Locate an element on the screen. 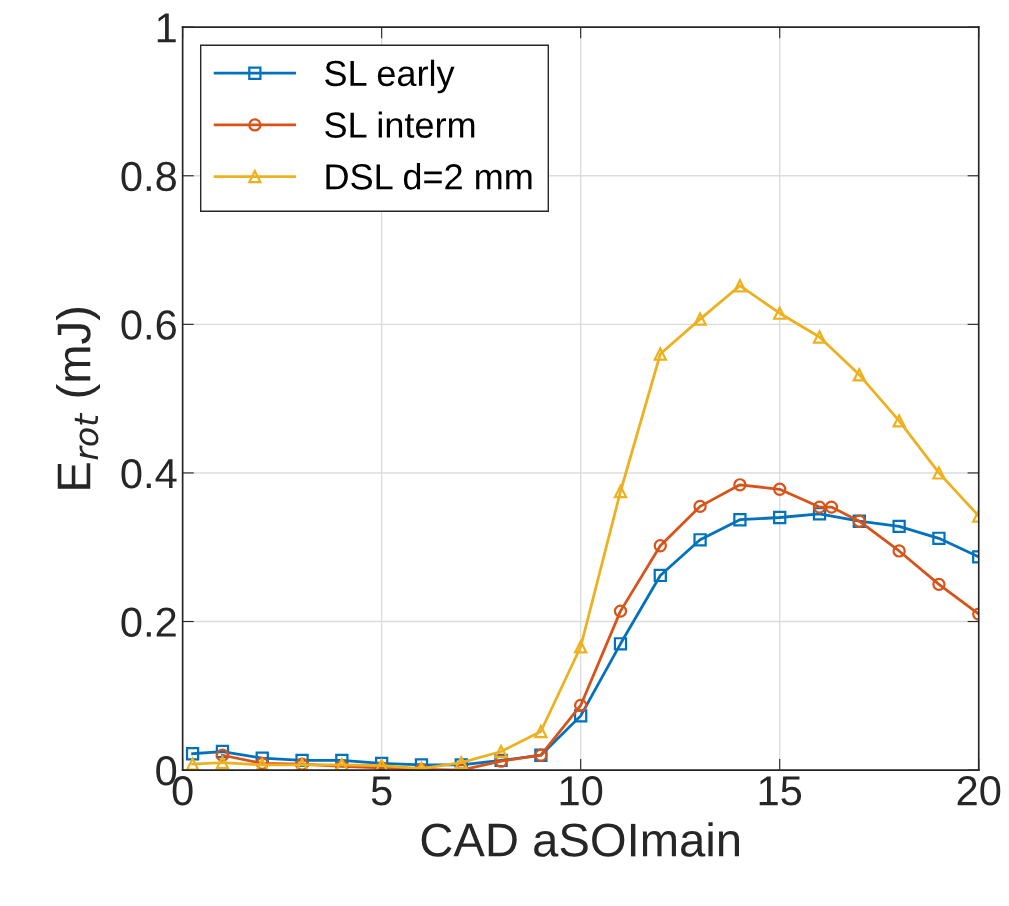  y-axis-title: E$_{rot}$ (mJ) is located at coordinates (78, 398).